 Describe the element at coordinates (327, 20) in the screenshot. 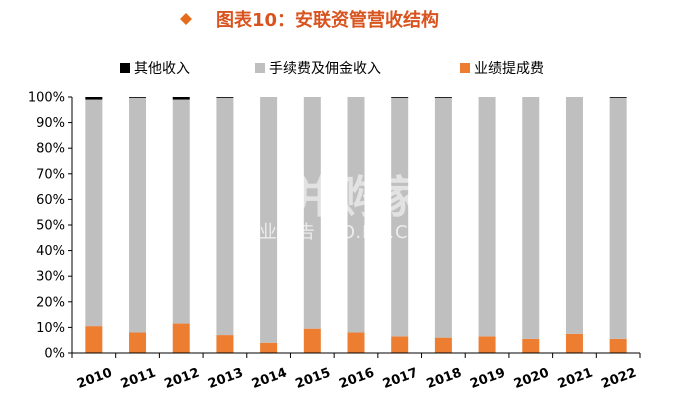

I see `chart-title: 图表10：安联资管营收结构` at that location.